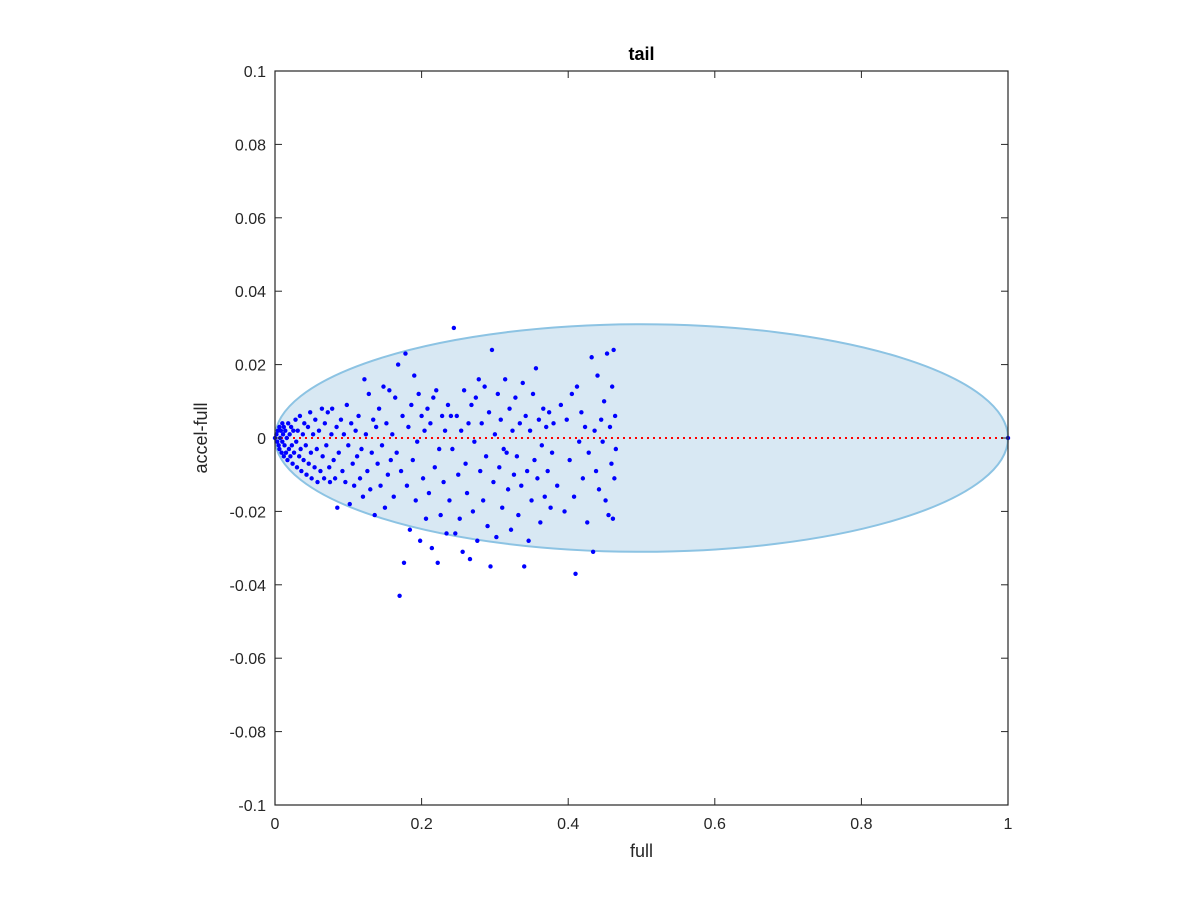 The width and height of the screenshot is (1200, 900). Describe the element at coordinates (568, 824) in the screenshot. I see `x-tick-label: 0.4` at that location.